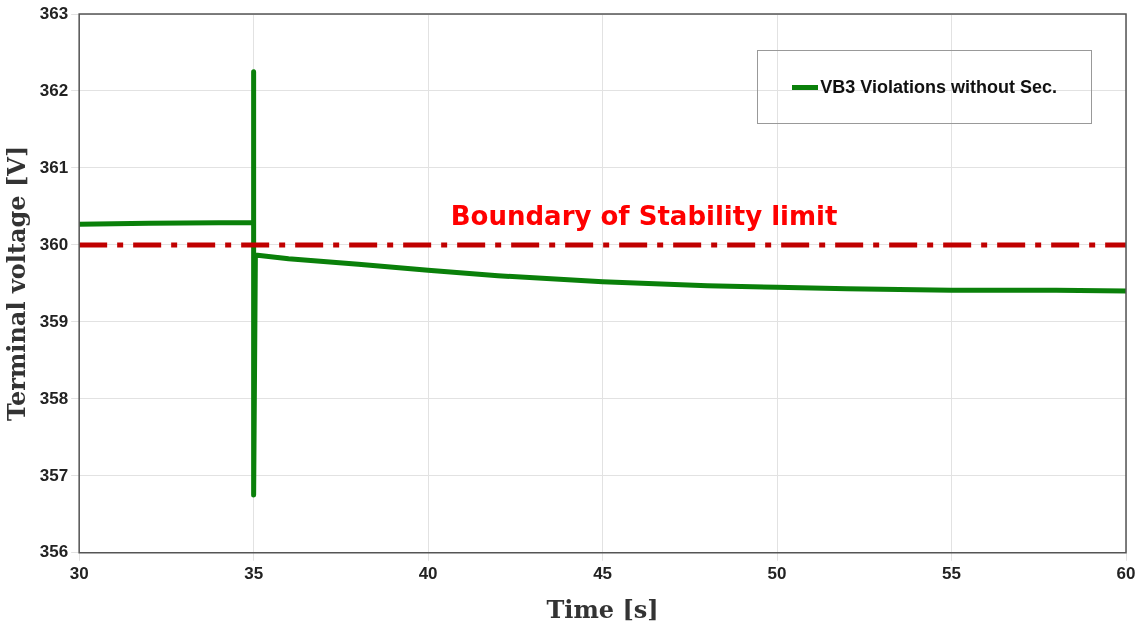  I want to click on y-tick-label: 357, so click(54, 475).